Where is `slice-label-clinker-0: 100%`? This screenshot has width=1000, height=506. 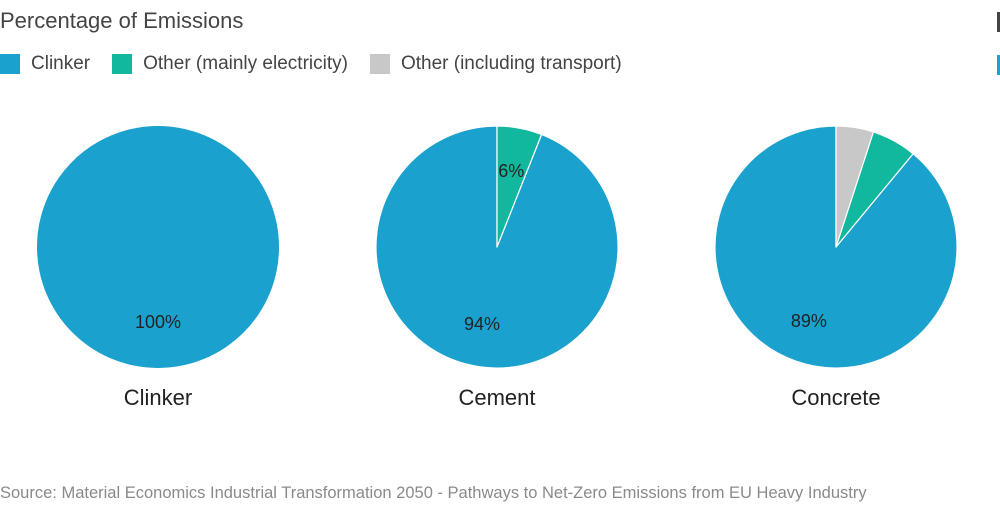 slice-label-clinker-0: 100% is located at coordinates (158, 322).